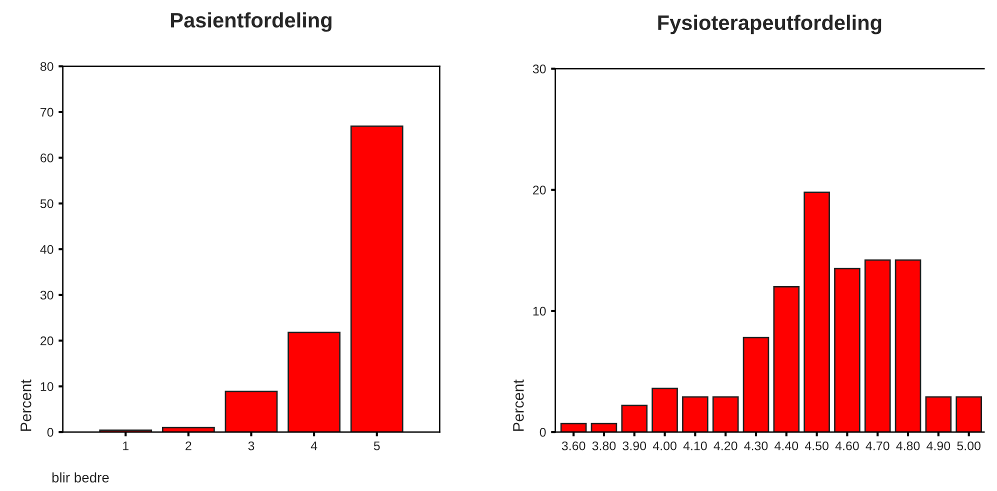 This screenshot has width=997, height=491. Describe the element at coordinates (695, 445) in the screenshot. I see `x-tick-label: 4.10` at that location.